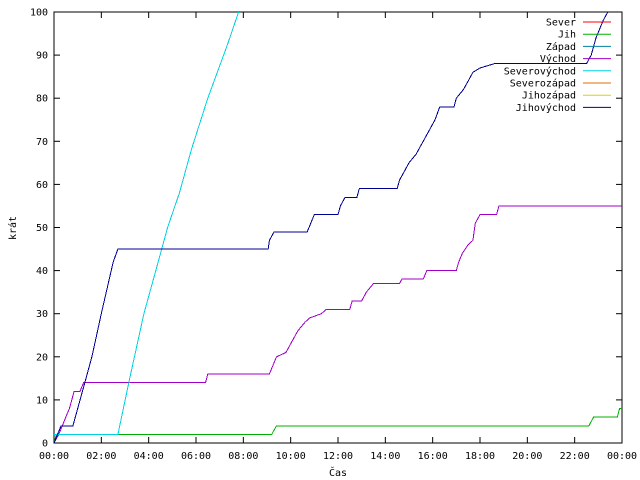 This screenshot has width=640, height=480. Describe the element at coordinates (561, 23) in the screenshot. I see `legend-label-sever: Sever` at that location.